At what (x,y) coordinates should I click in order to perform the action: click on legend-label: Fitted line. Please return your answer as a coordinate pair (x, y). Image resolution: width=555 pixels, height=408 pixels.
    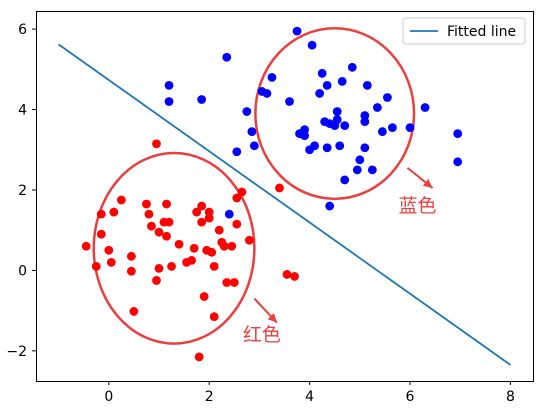
    Looking at the image, I should click on (481, 32).